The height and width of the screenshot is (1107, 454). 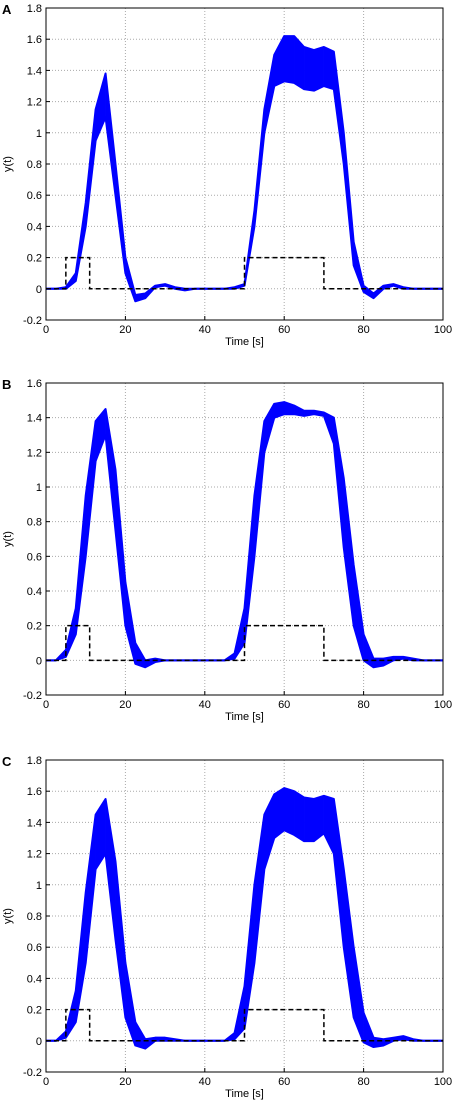 What do you see at coordinates (7, 9) in the screenshot?
I see `panel-label: A` at bounding box center [7, 9].